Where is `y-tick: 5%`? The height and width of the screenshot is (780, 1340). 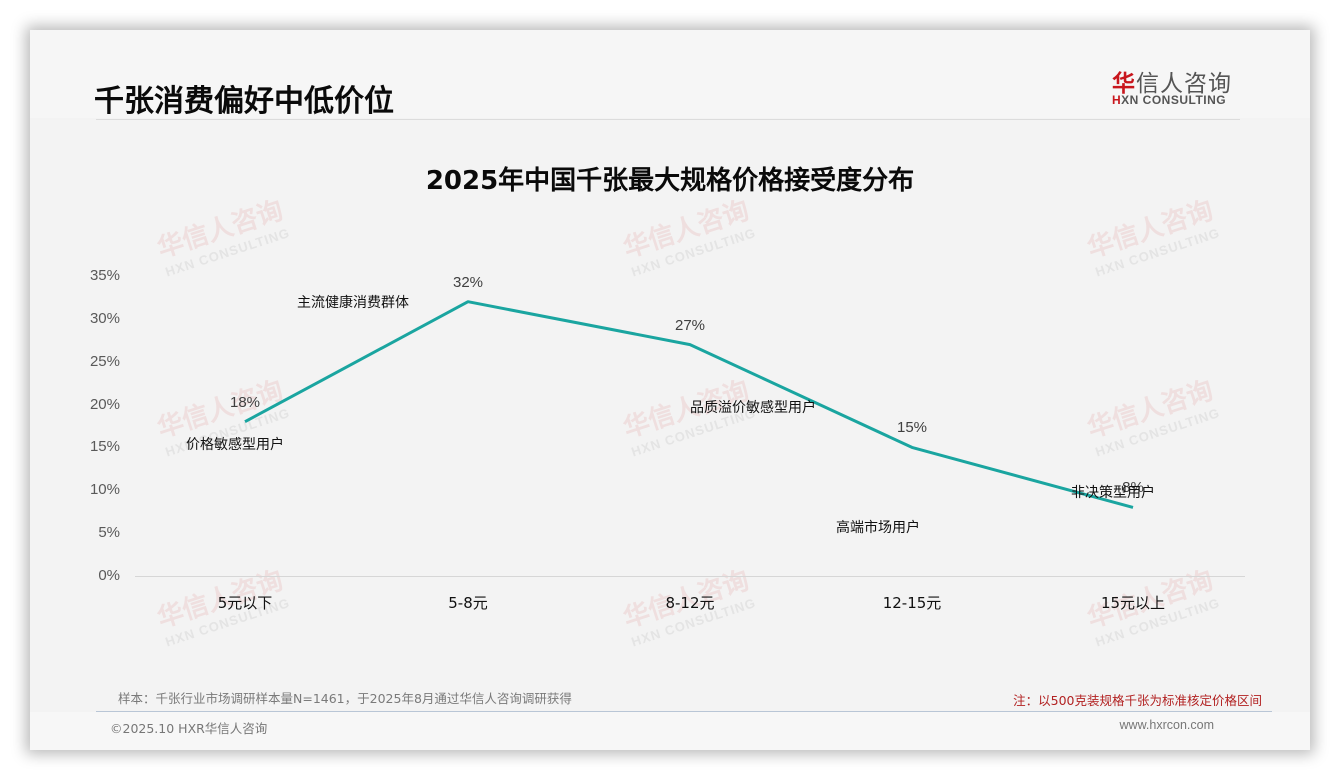
y-tick: 5% is located at coordinates (109, 532).